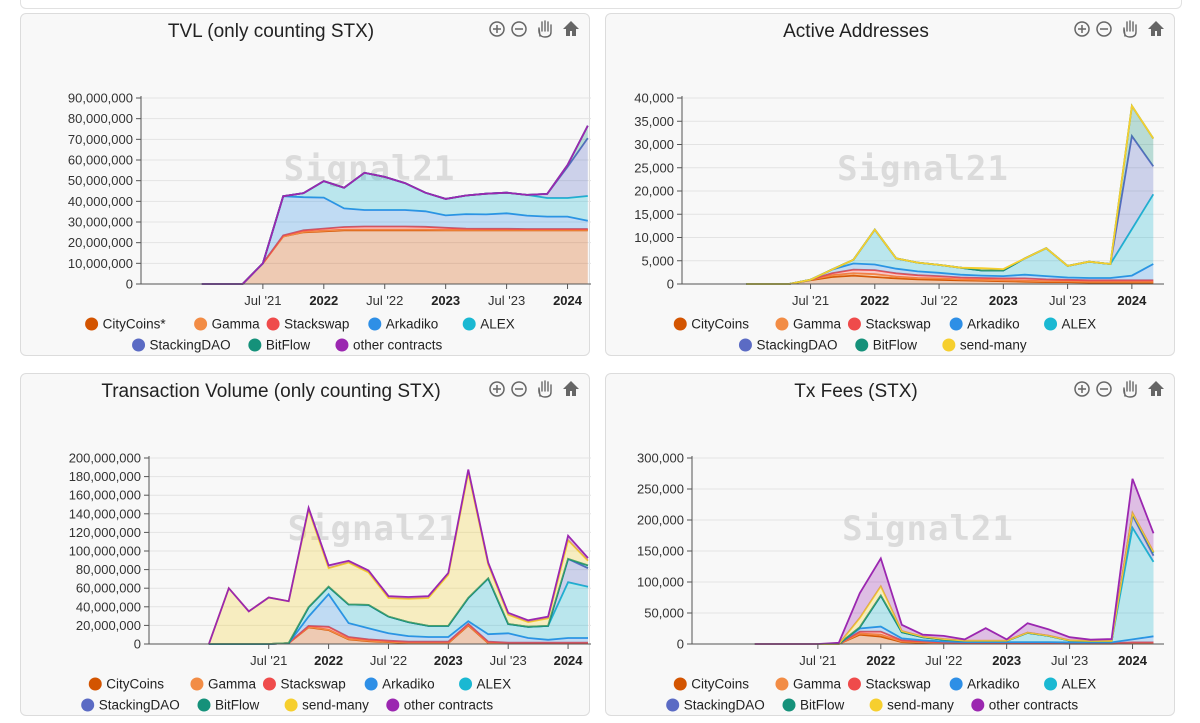  What do you see at coordinates (100, 160) in the screenshot?
I see `y-tick-label: 60,000,000` at bounding box center [100, 160].